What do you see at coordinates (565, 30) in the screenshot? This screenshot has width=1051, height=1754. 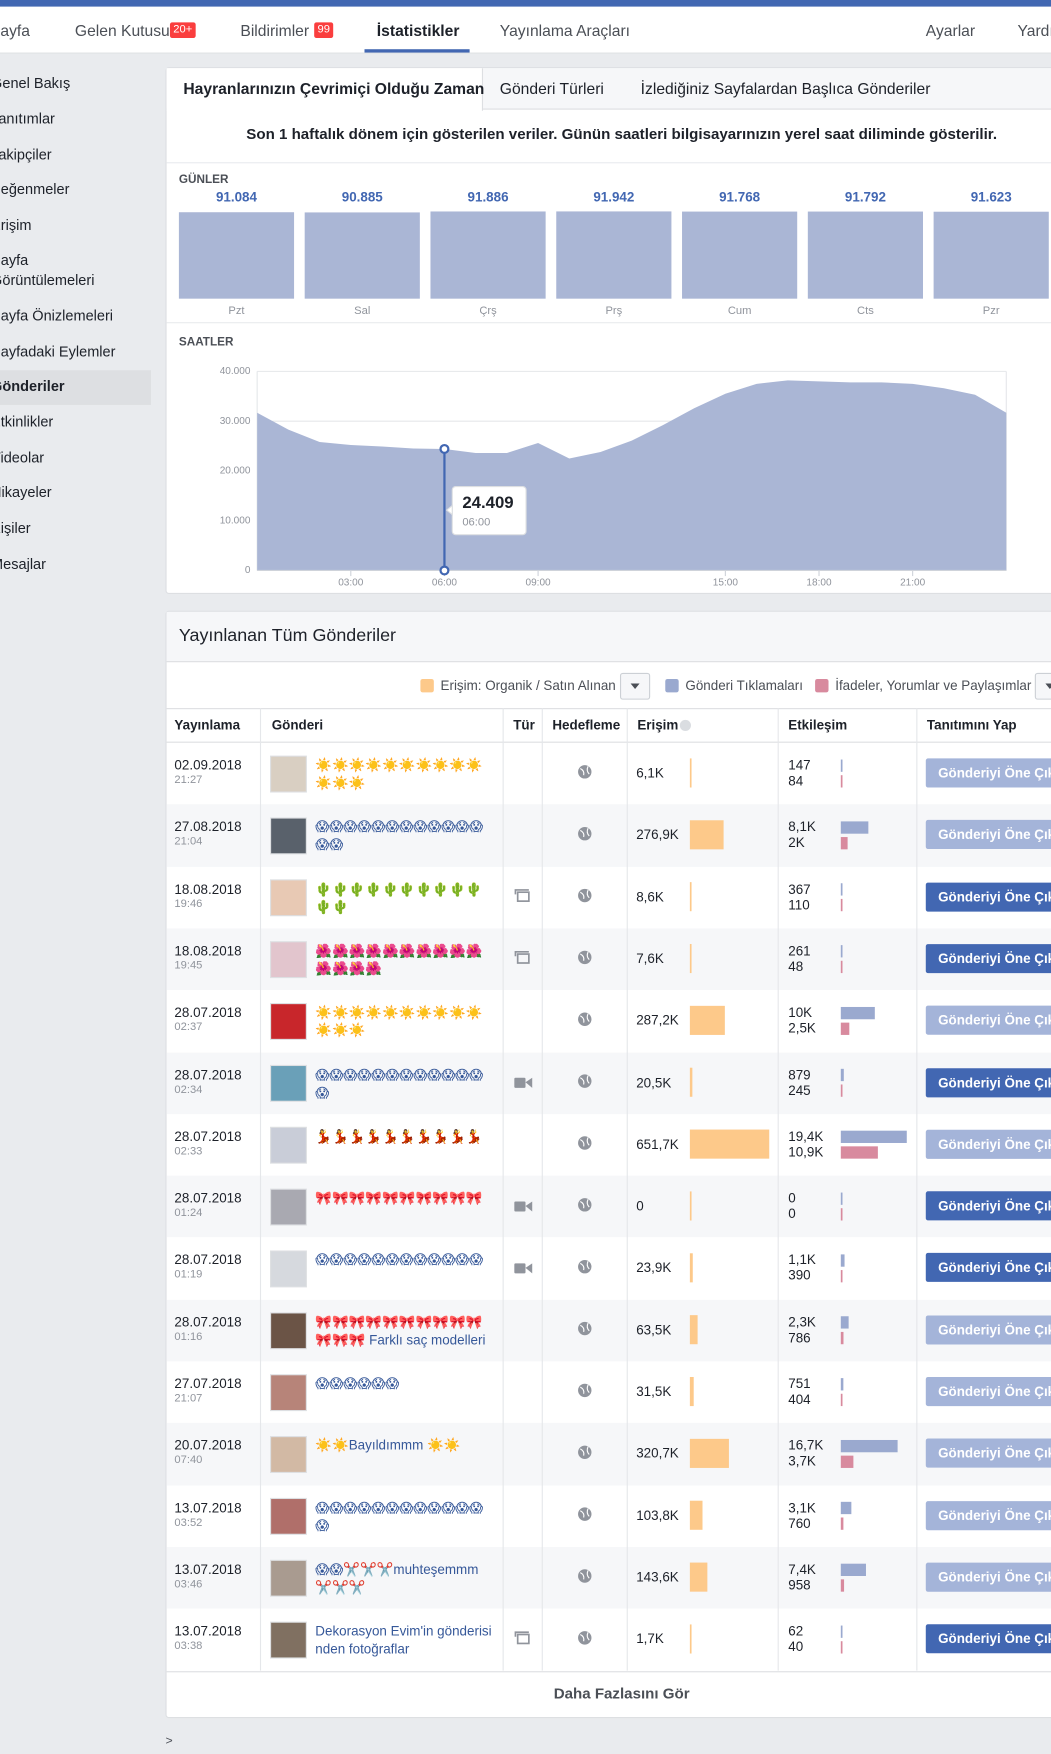 I see `nav-item: Yayınlama Araçları` at bounding box center [565, 30].